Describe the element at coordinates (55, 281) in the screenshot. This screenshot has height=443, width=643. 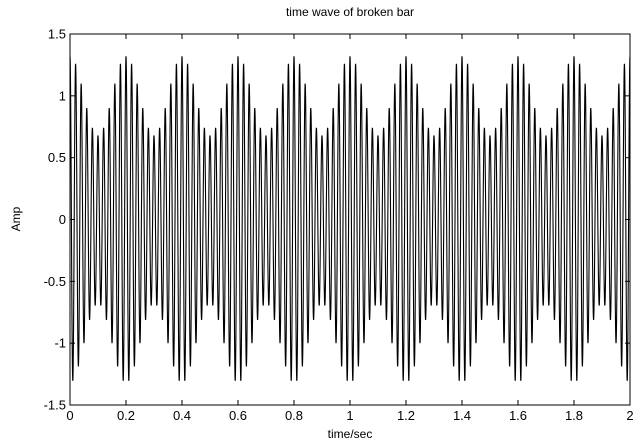
I see `y-tick-label: -0.5` at that location.